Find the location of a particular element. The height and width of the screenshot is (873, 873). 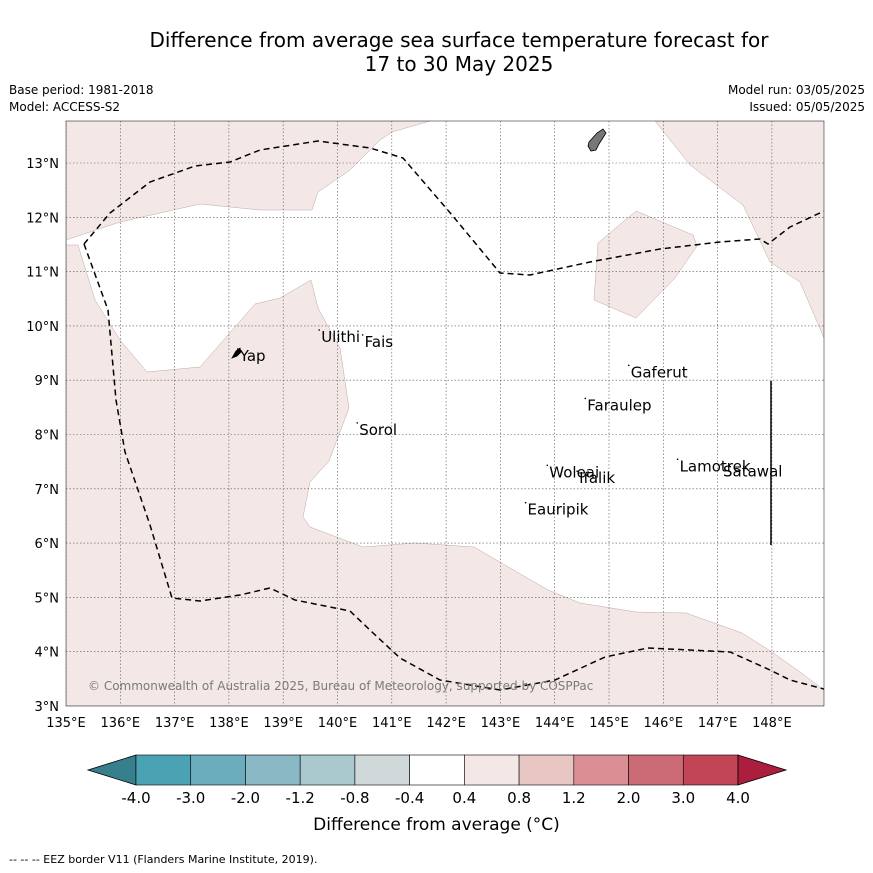

place-label: Woleai is located at coordinates (574, 472).